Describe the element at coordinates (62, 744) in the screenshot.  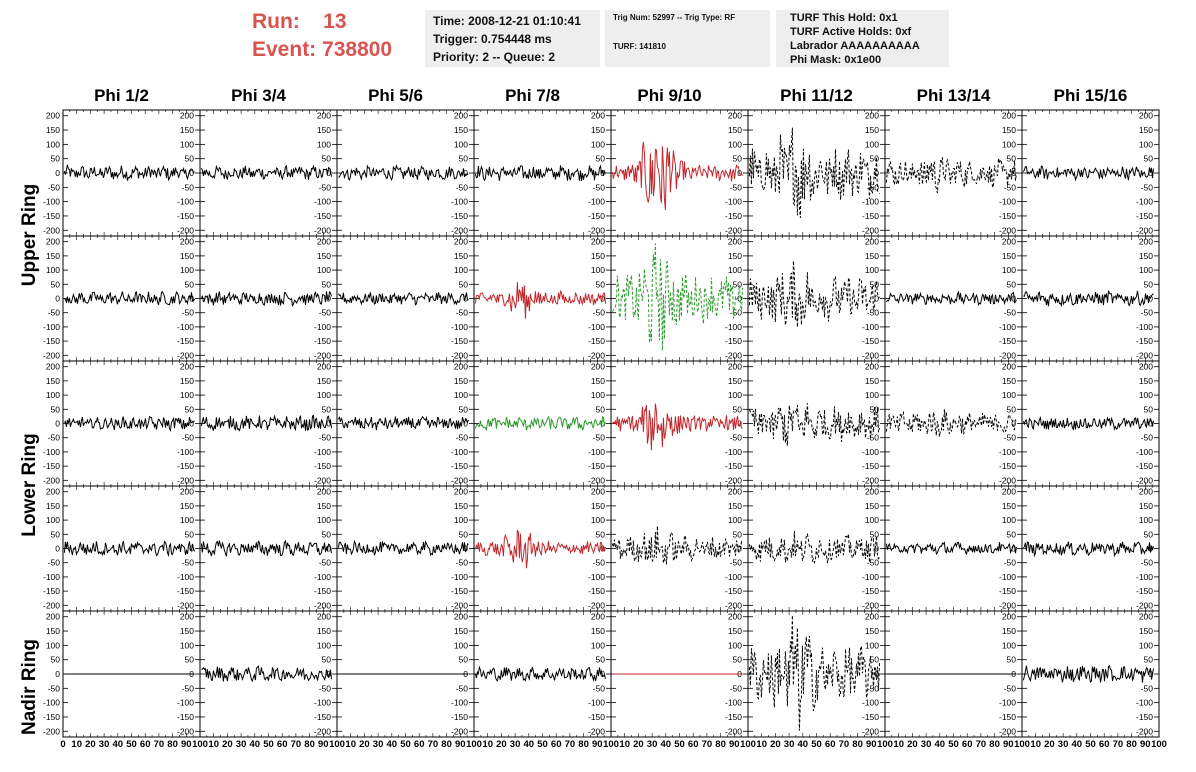
I see `x-tick-label: 0` at that location.